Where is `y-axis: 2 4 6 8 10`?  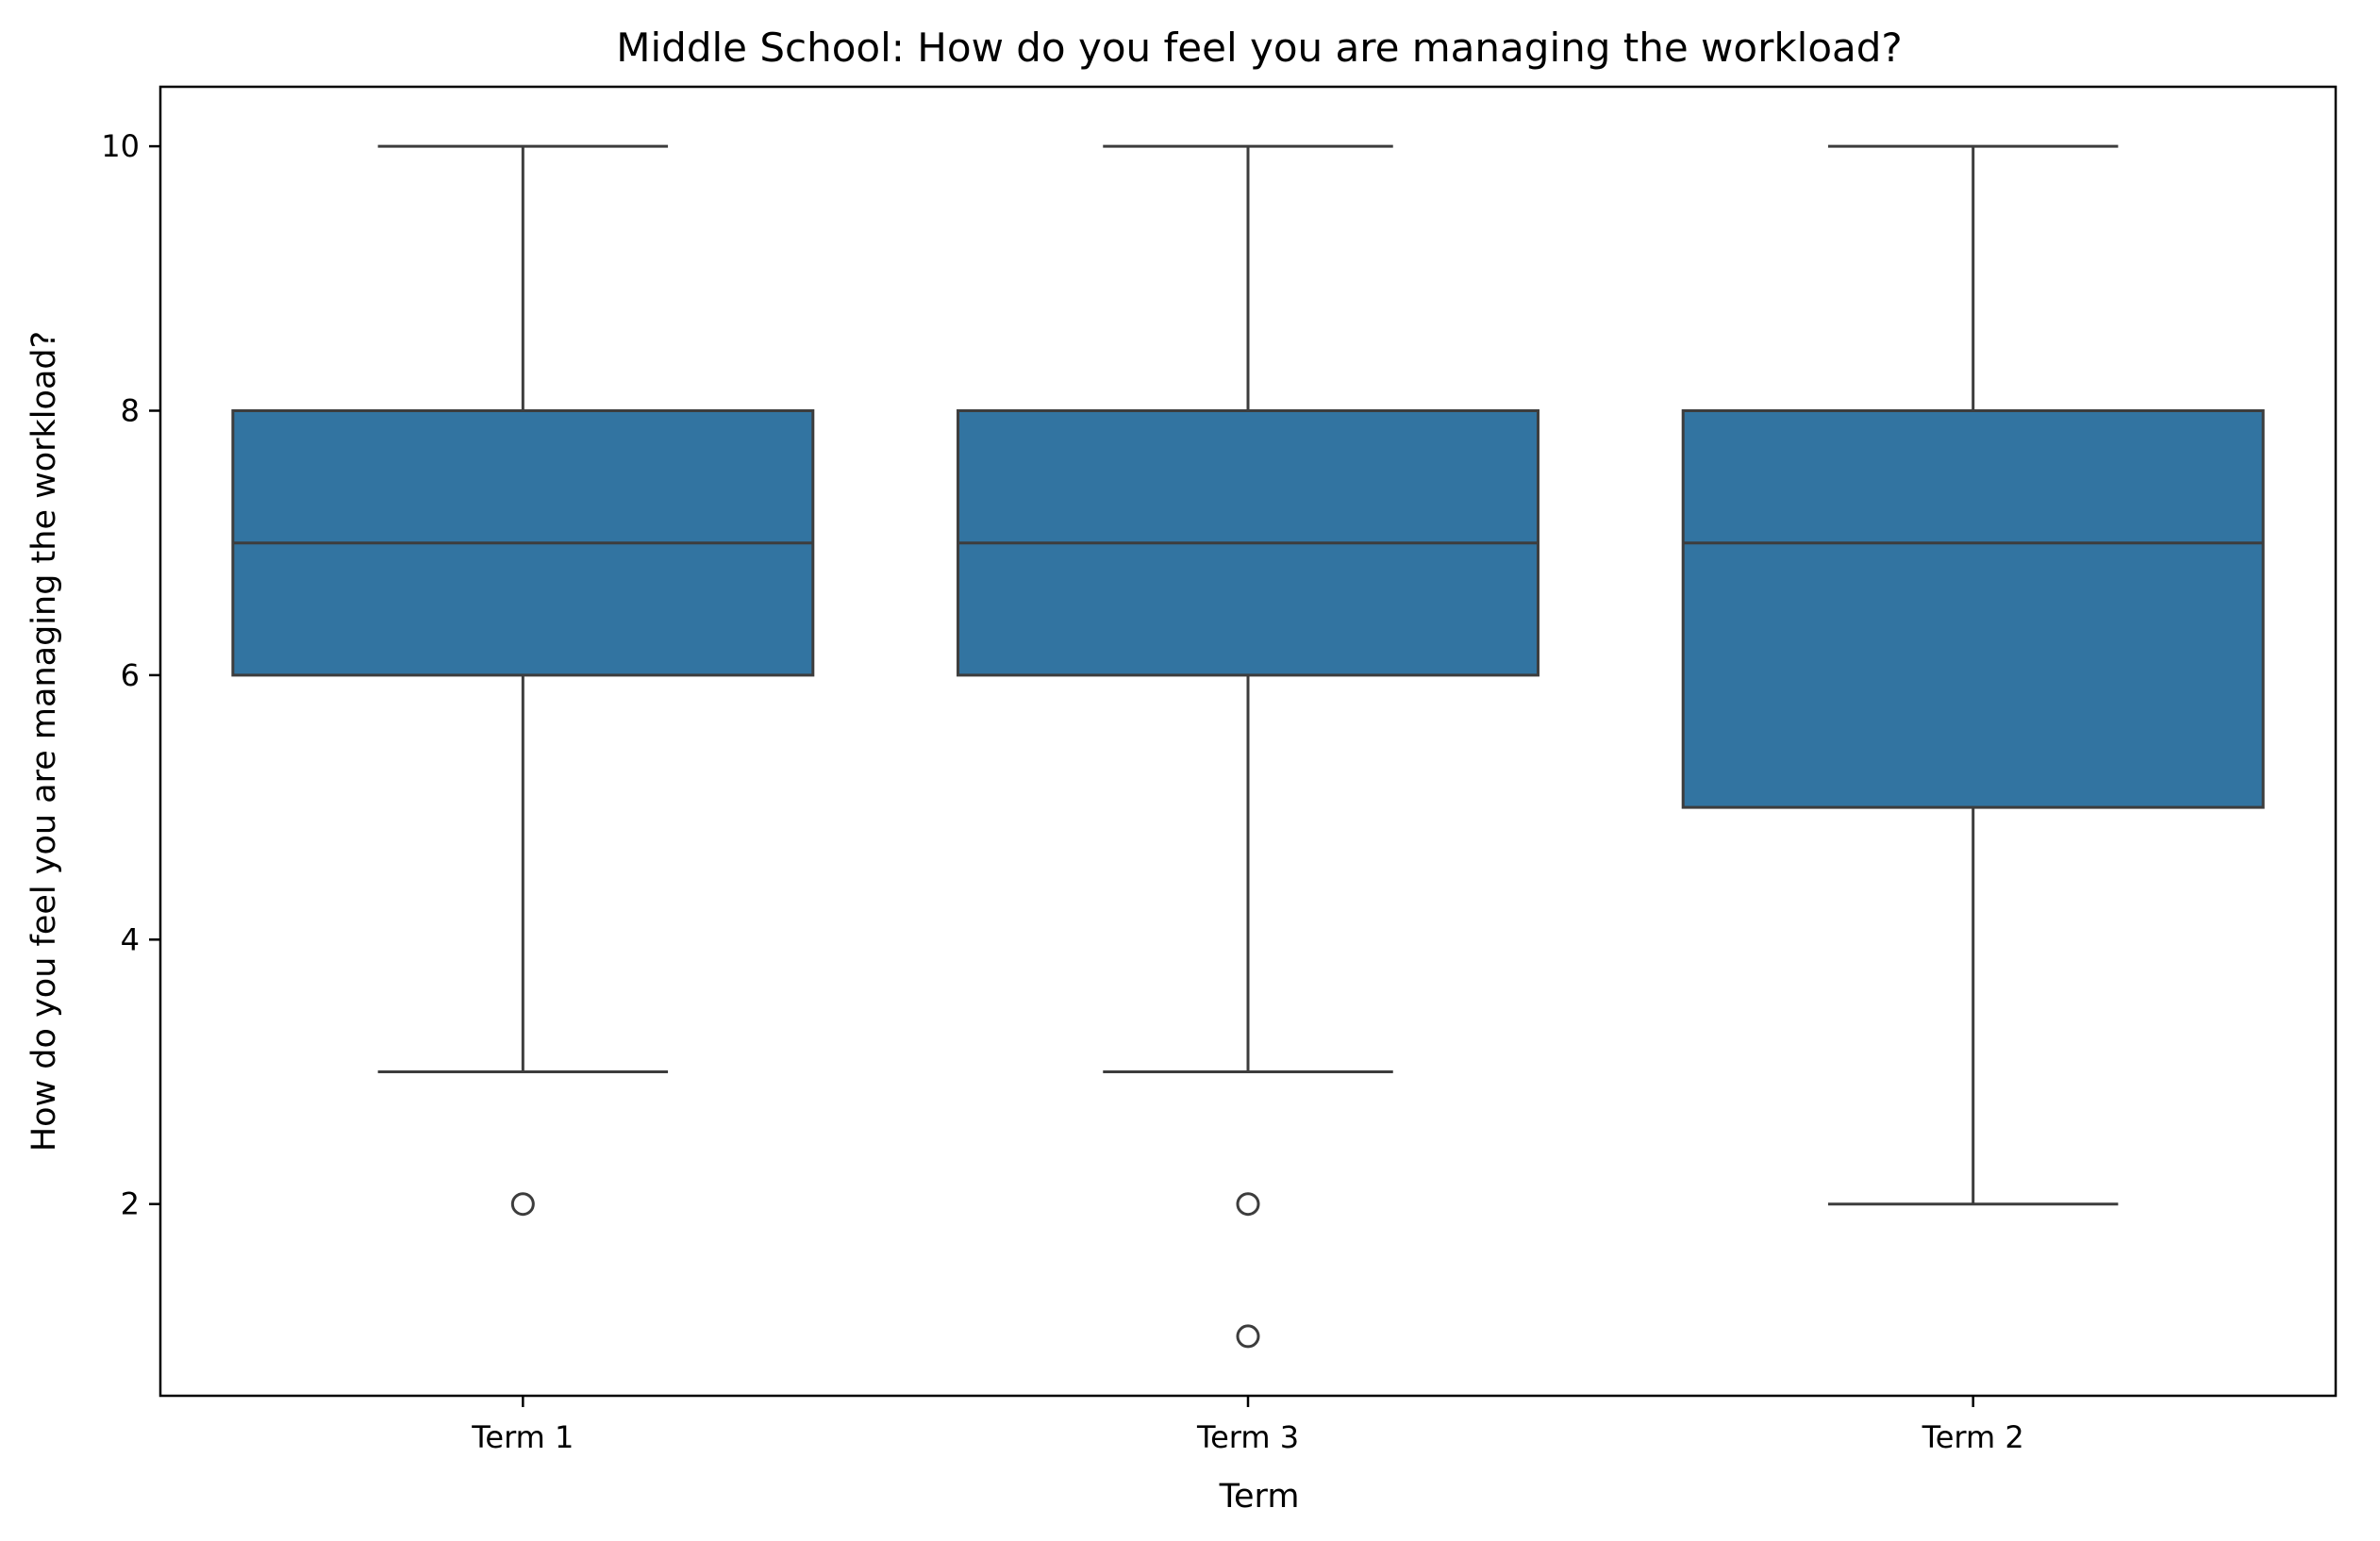
y-axis: 2 4 6 8 10 is located at coordinates (130, 675).